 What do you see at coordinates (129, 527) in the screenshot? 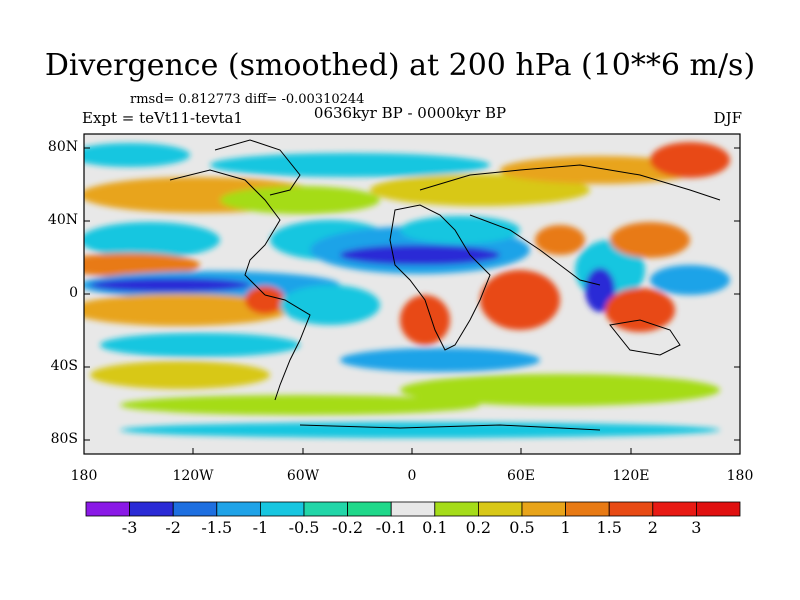
I see `colorbar-label: -3` at bounding box center [129, 527].